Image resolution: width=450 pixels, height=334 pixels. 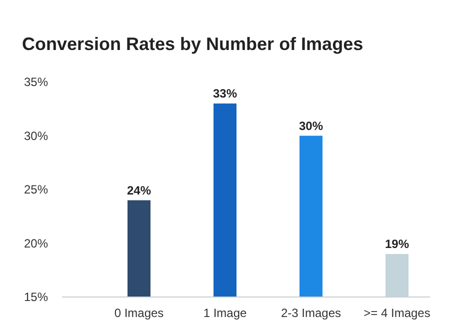 I want to click on y-tick-label: 35%, so click(x=36, y=82).